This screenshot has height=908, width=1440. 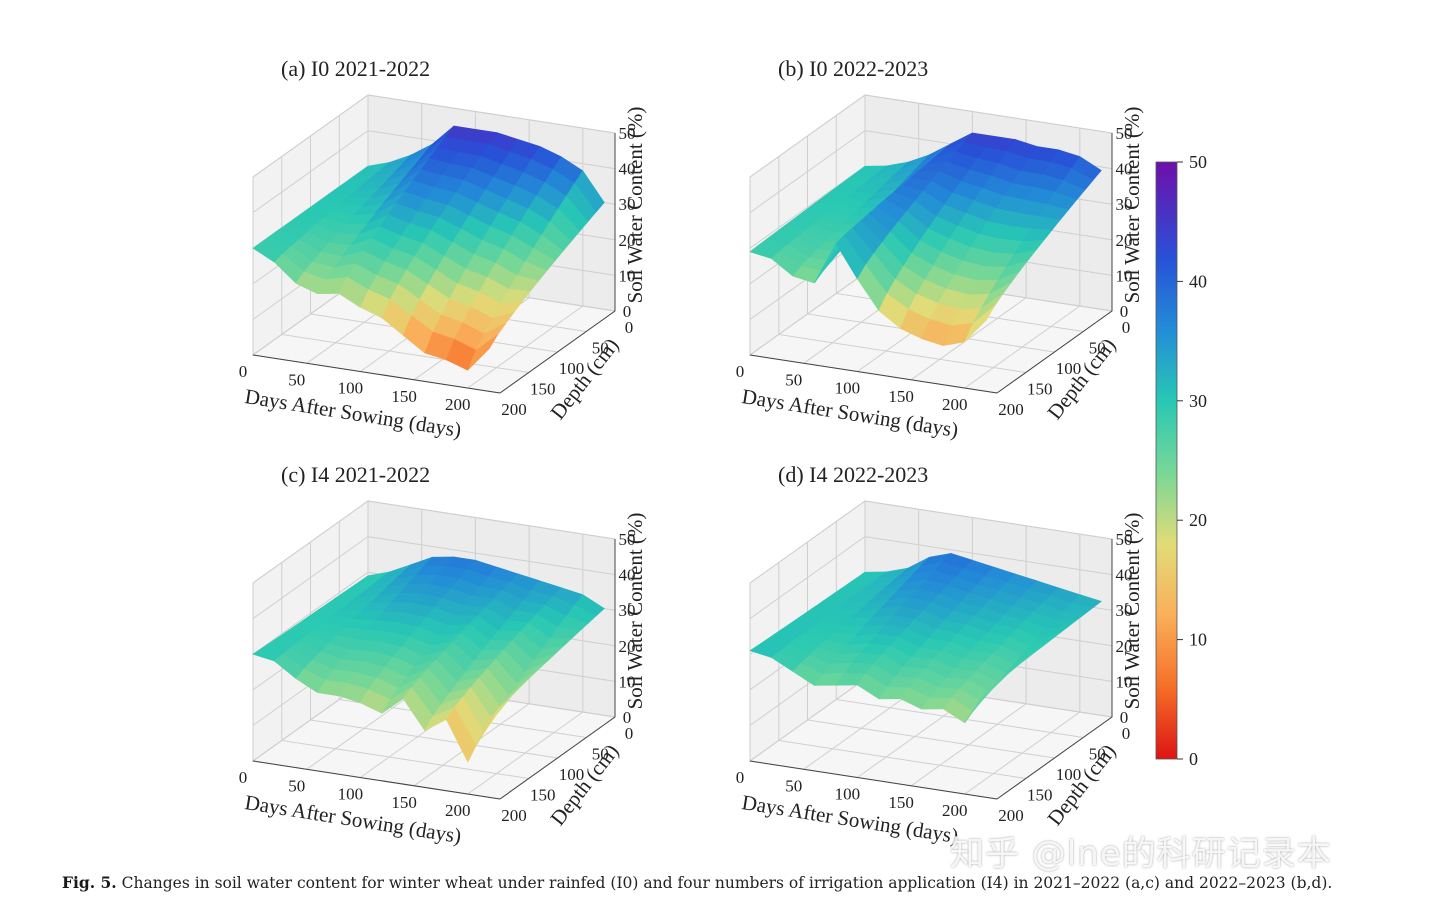 I want to click on panel-title: (a) I0 2021-2022, so click(x=355, y=68).